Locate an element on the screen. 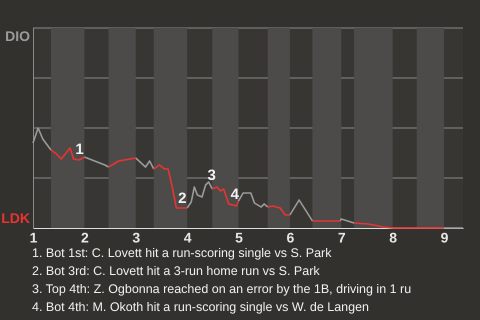 This screenshot has width=480, height=320. annotation: 1 is located at coordinates (79, 149).